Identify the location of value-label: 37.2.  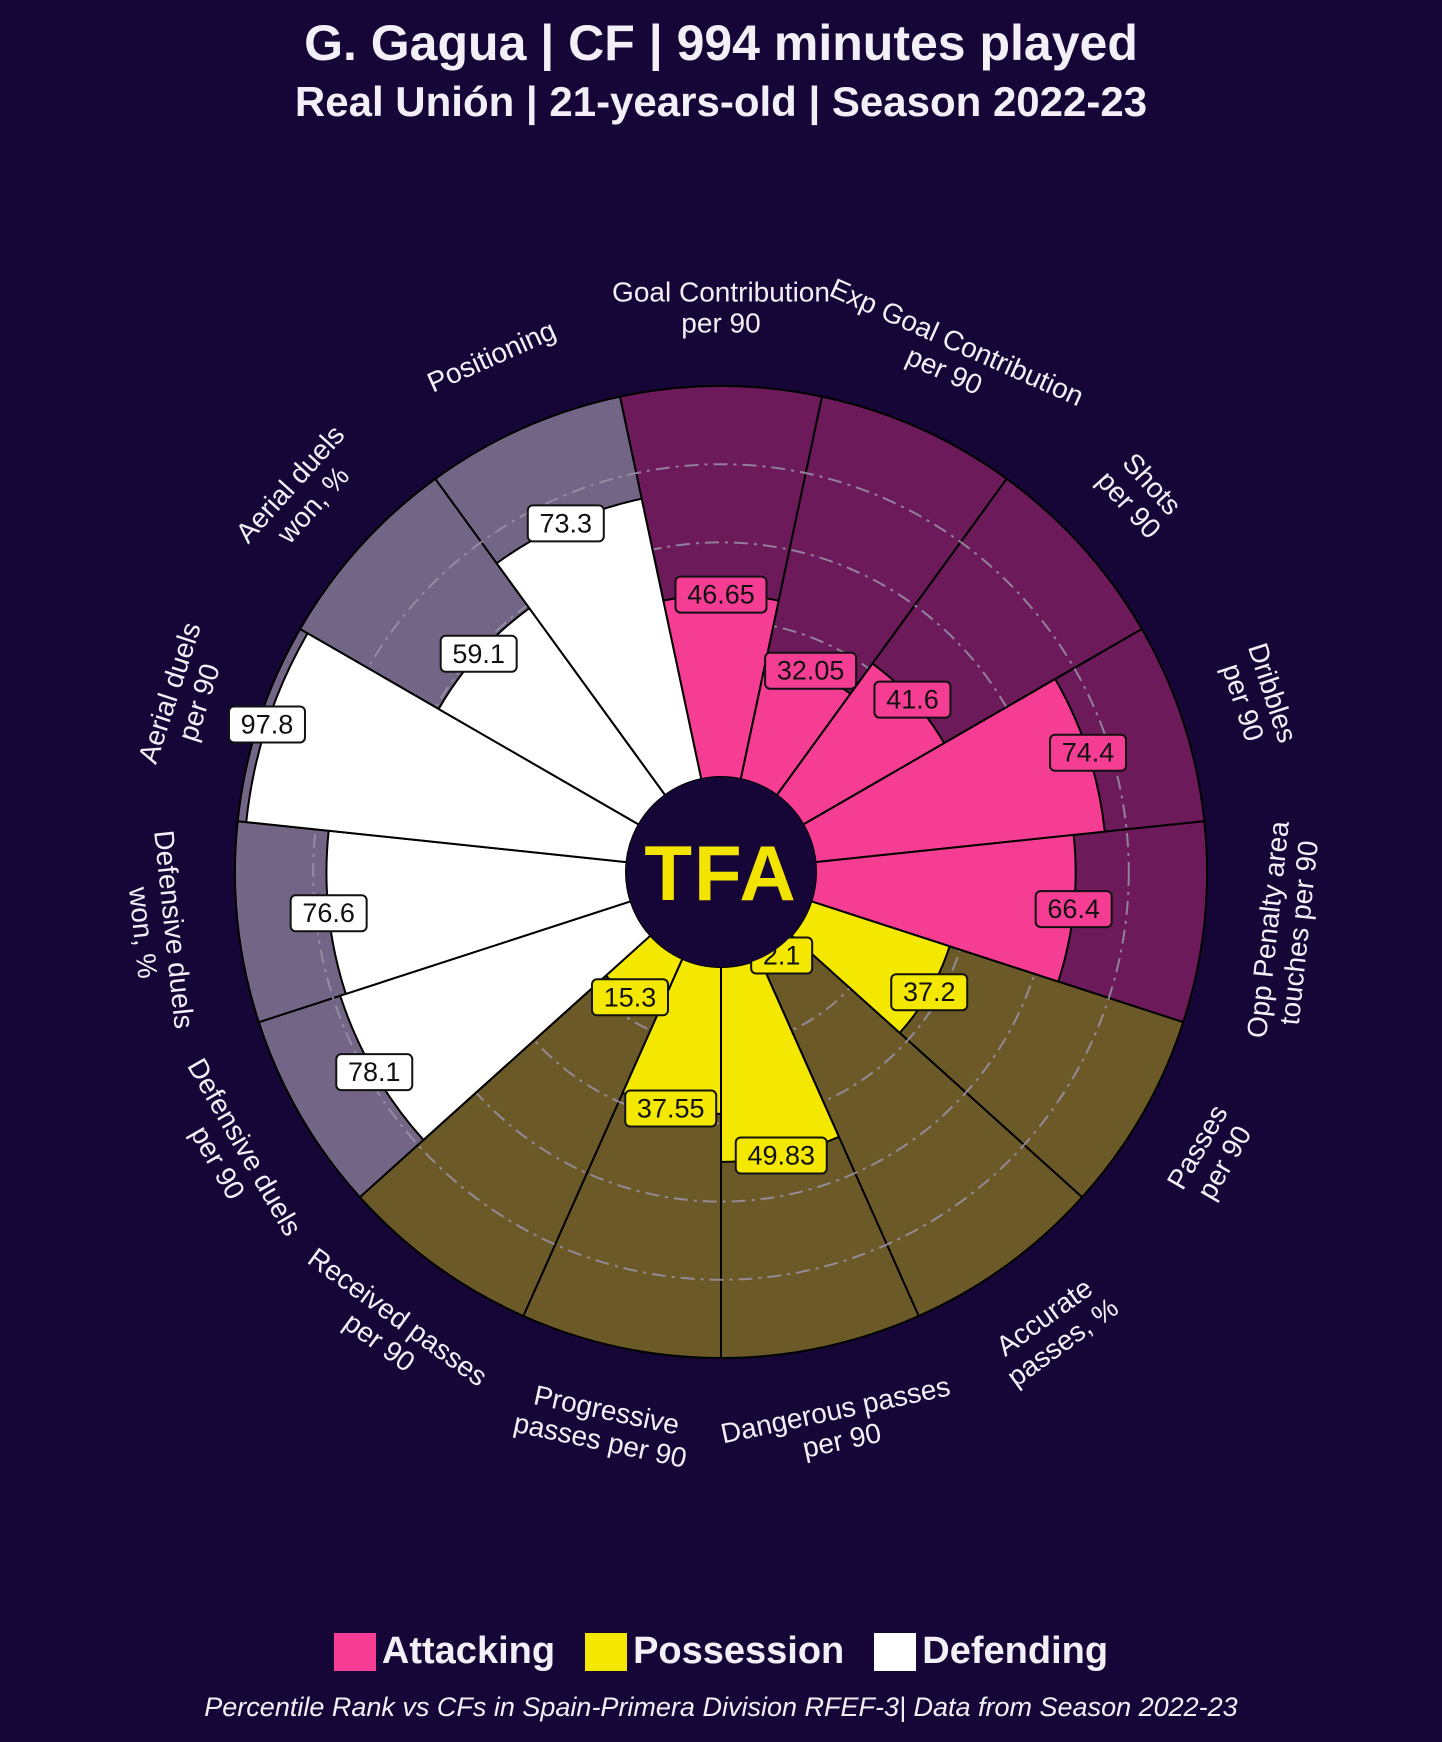
(929, 992).